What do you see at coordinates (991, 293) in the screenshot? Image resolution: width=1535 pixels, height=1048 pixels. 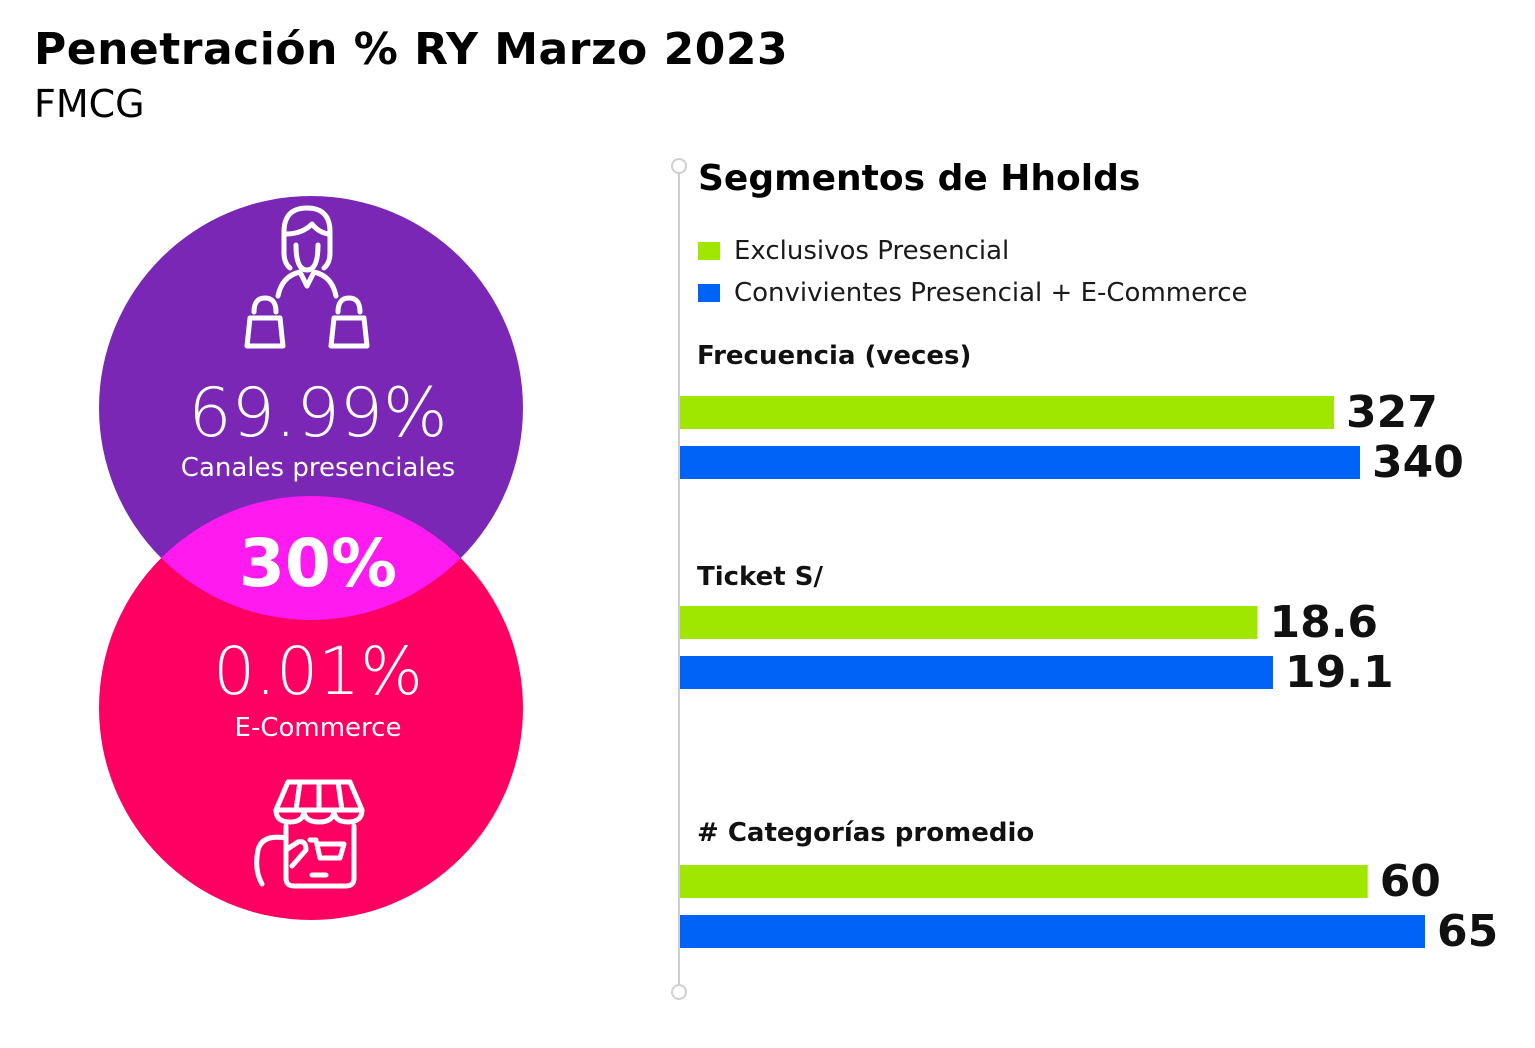 I see `legend-label-convivientes: Convivientes Presencial + E-Commerce` at bounding box center [991, 293].